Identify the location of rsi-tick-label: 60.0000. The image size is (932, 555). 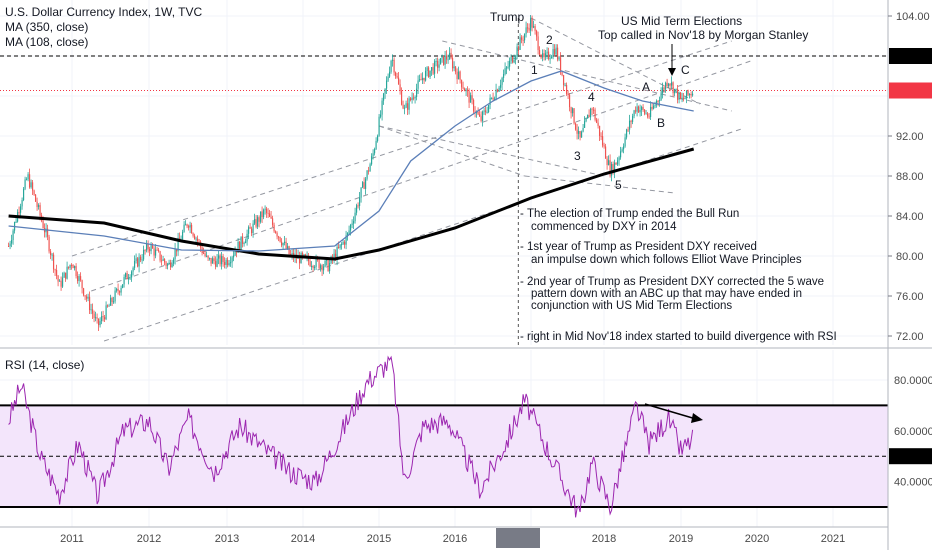
(913, 432).